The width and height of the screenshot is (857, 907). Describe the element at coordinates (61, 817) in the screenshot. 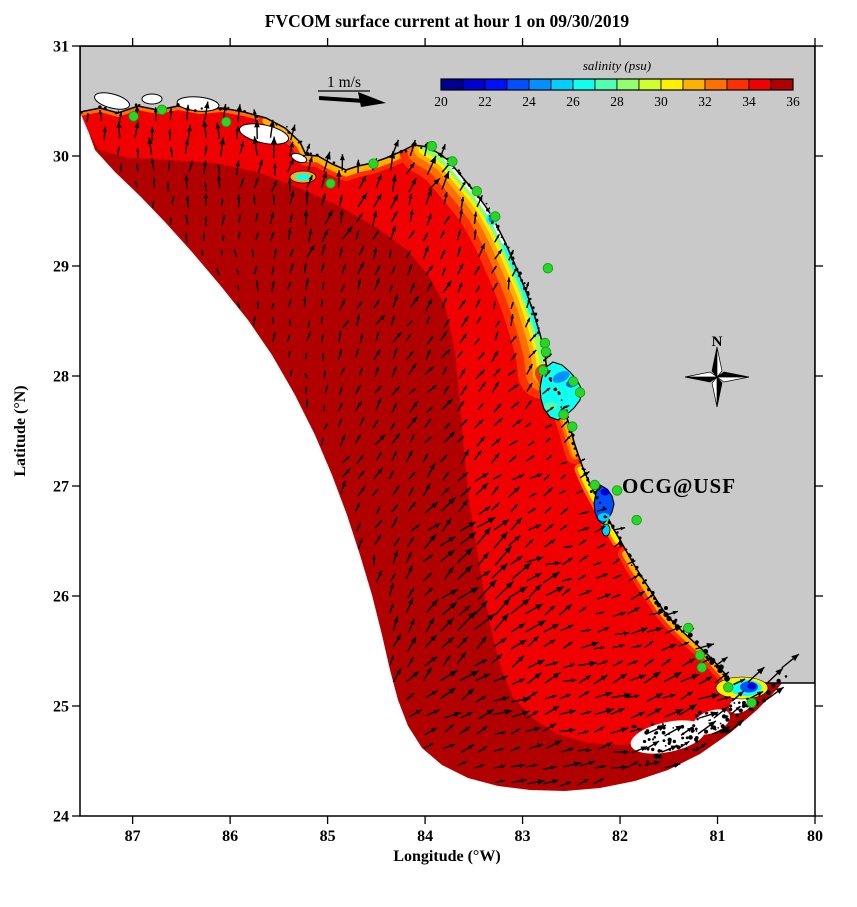

I see `y-tick-label: 24` at that location.